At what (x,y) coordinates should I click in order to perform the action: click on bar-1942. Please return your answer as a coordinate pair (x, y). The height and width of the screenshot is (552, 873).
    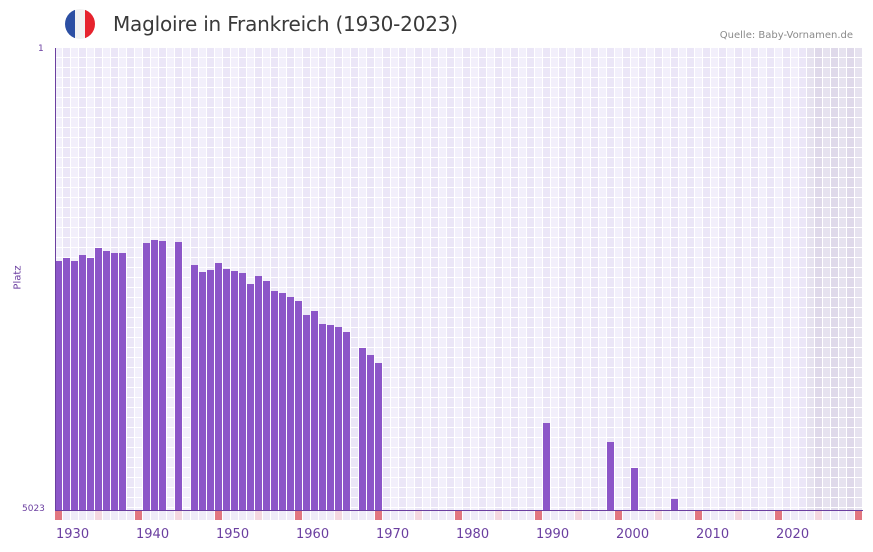
    Looking at the image, I should click on (154, 374).